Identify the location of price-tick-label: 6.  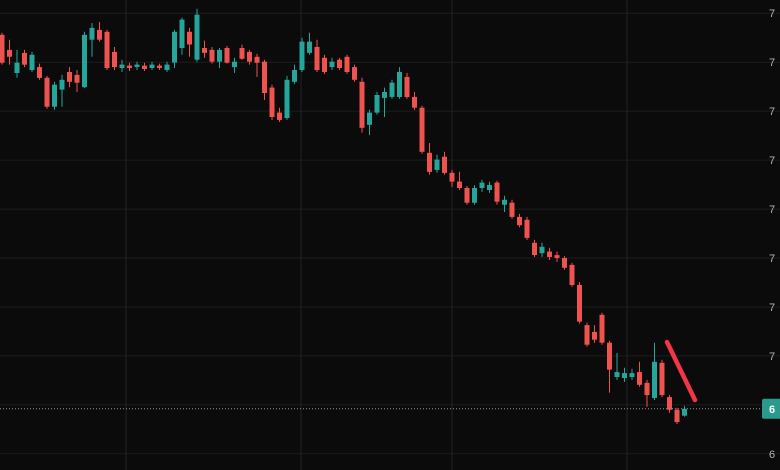
(772, 455).